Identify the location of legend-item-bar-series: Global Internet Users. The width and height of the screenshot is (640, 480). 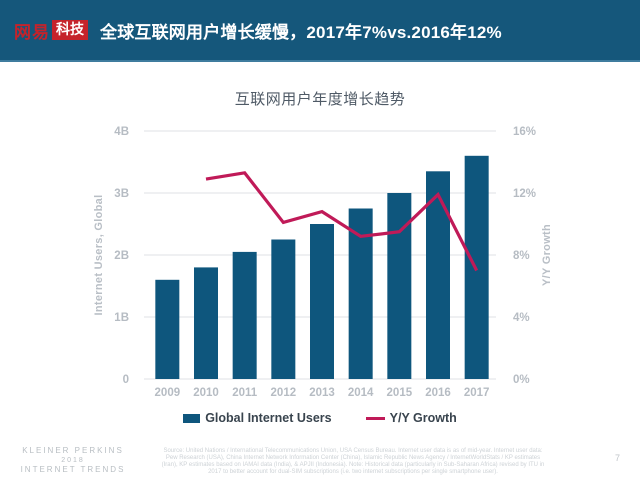
(257, 418).